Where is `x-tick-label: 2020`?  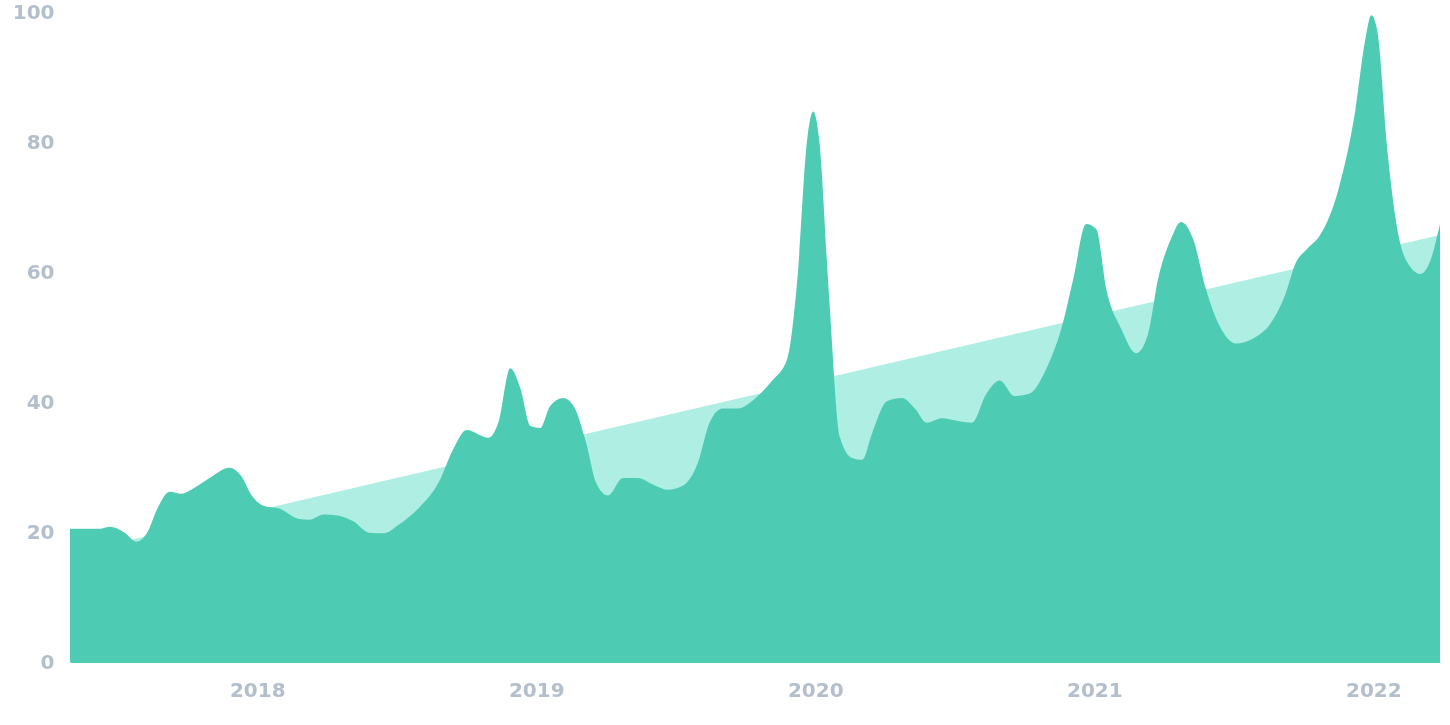
x-tick-label: 2020 is located at coordinates (815, 689).